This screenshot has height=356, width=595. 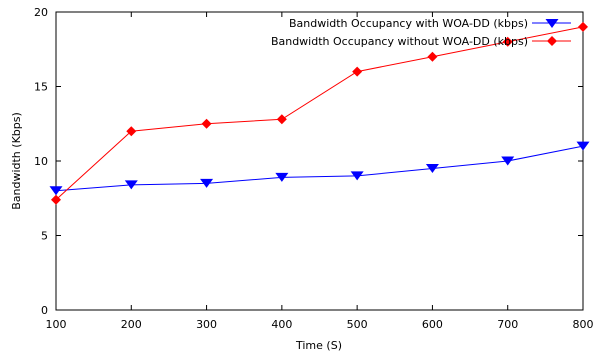 What do you see at coordinates (41, 12) in the screenshot?
I see `y-tick-label: 20` at bounding box center [41, 12].